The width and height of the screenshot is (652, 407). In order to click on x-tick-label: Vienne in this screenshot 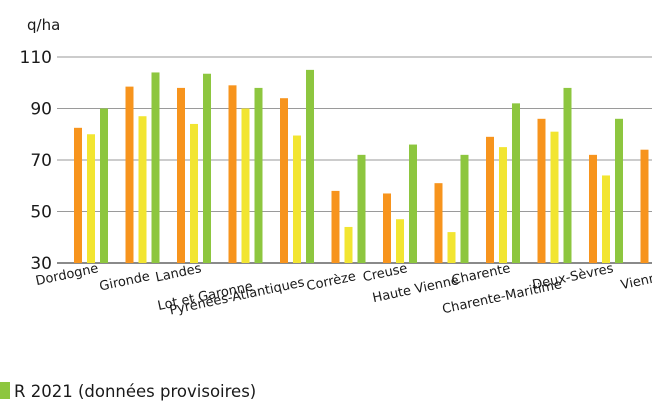, I will do `click(635, 281)`.